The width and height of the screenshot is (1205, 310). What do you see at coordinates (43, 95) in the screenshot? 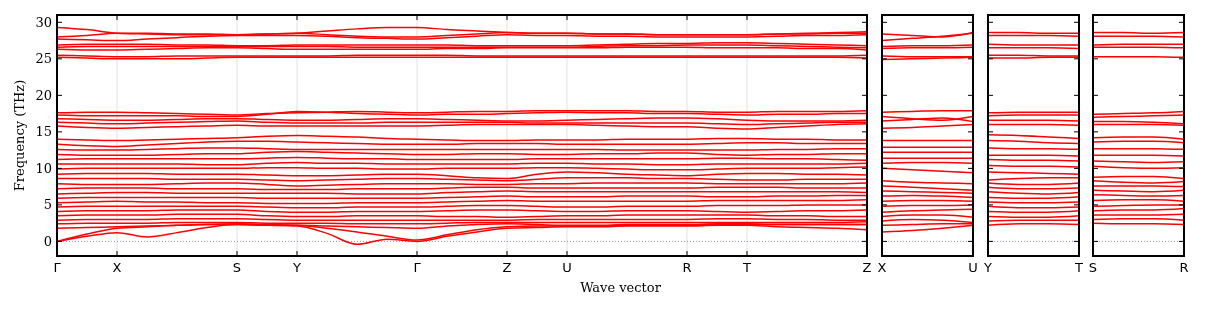
I see `y-tick-label: 20` at bounding box center [43, 95].